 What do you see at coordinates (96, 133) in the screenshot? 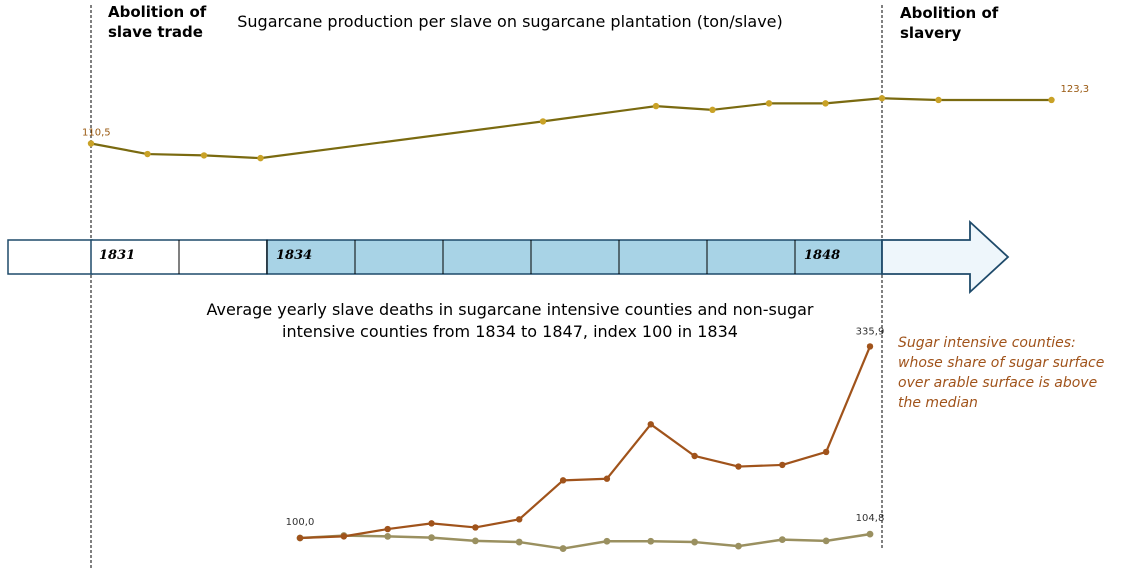
I see `production-first-label: 110,5` at bounding box center [96, 133].